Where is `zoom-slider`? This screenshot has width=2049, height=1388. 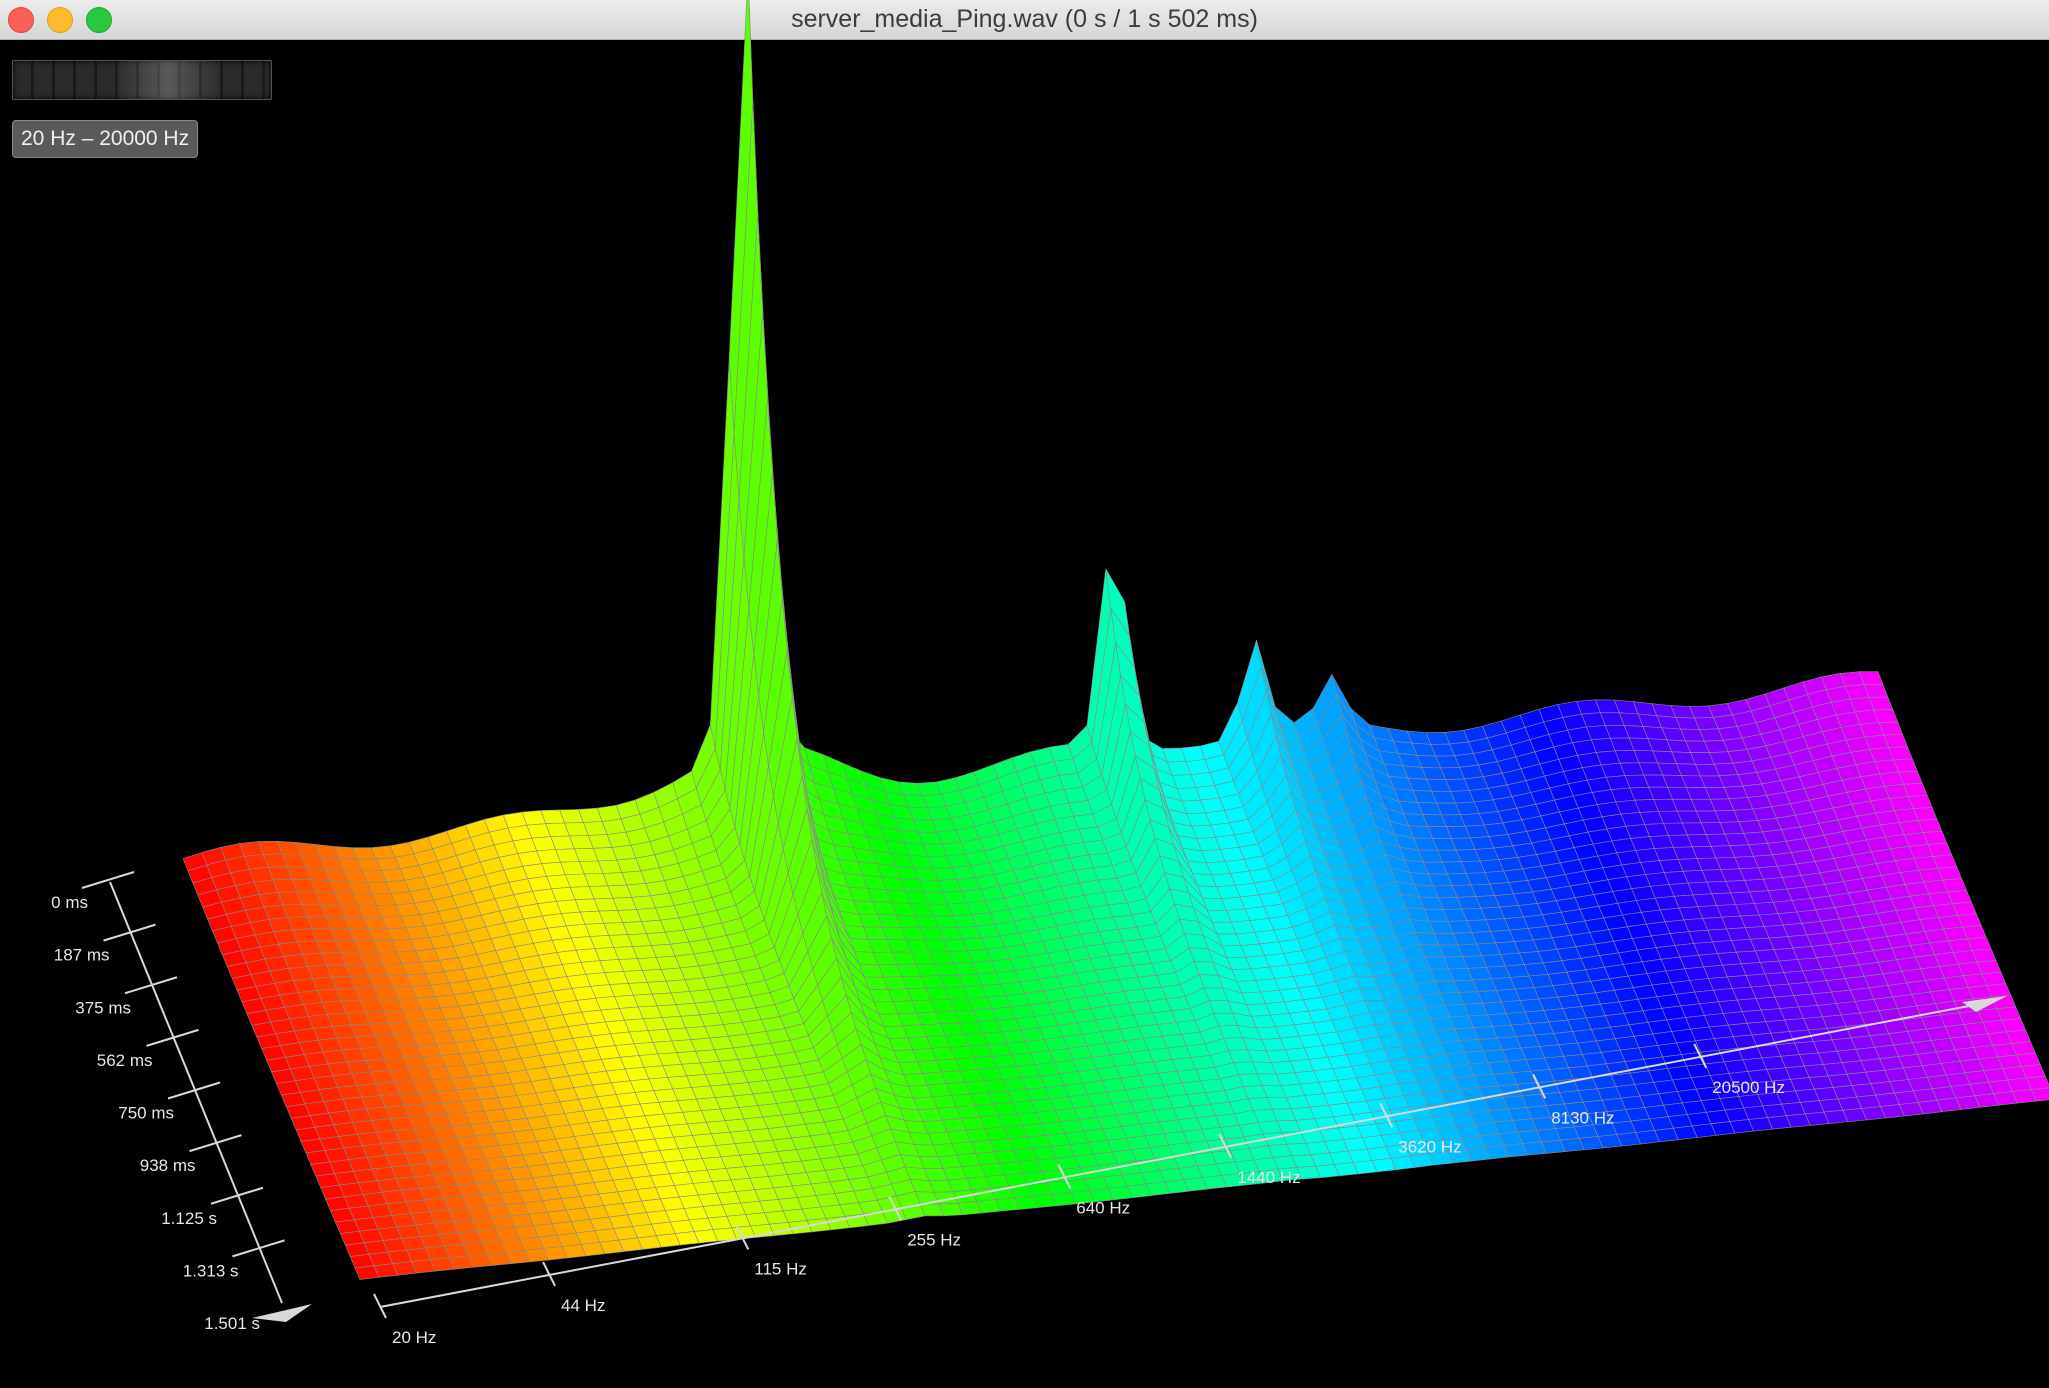 zoom-slider is located at coordinates (142, 80).